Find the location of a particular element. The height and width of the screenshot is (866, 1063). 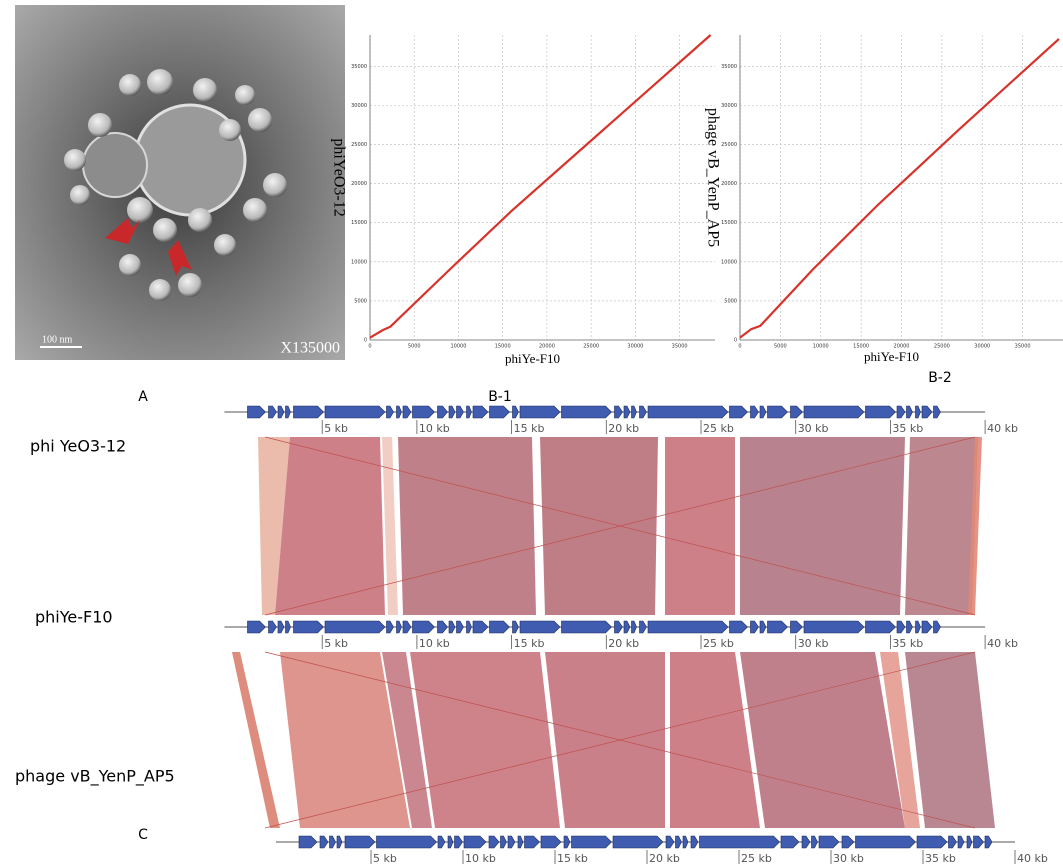

y-tick-label: 0 is located at coordinates (365, 341).